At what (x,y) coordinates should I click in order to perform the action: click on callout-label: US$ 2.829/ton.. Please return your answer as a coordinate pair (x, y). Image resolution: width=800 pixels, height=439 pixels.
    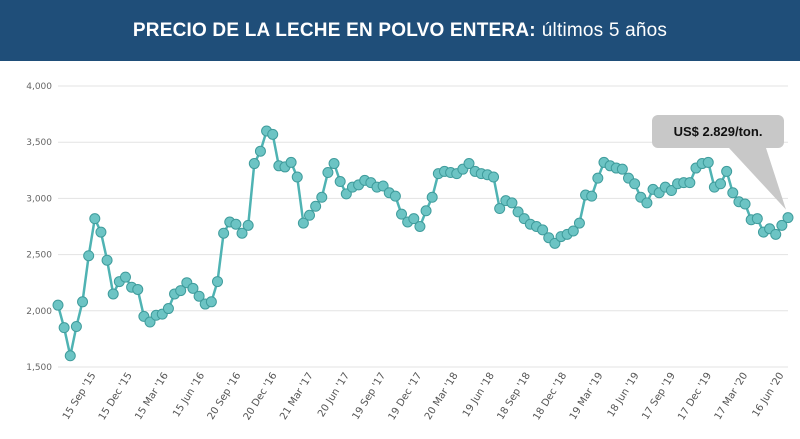
    Looking at the image, I should click on (718, 131).